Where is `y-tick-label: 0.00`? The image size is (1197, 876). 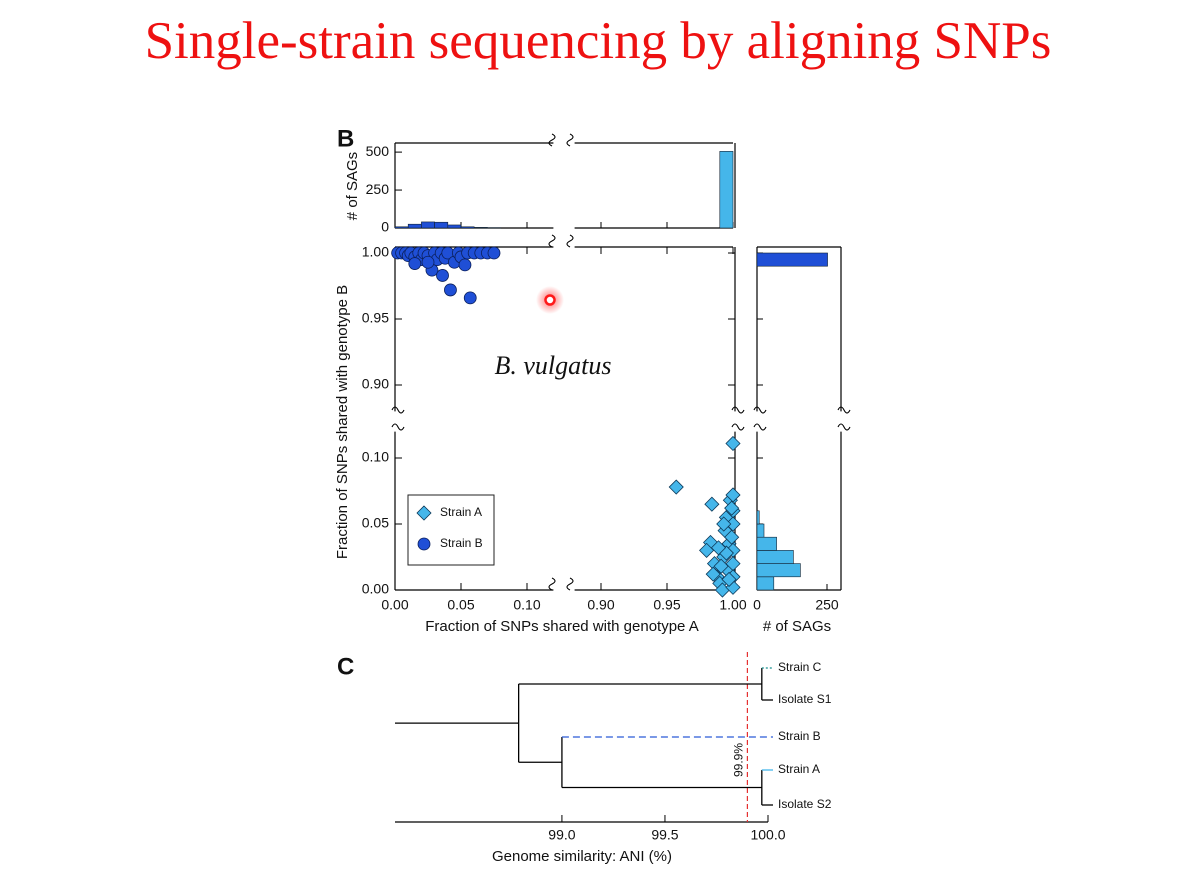 y-tick-label: 0.00 is located at coordinates (375, 589).